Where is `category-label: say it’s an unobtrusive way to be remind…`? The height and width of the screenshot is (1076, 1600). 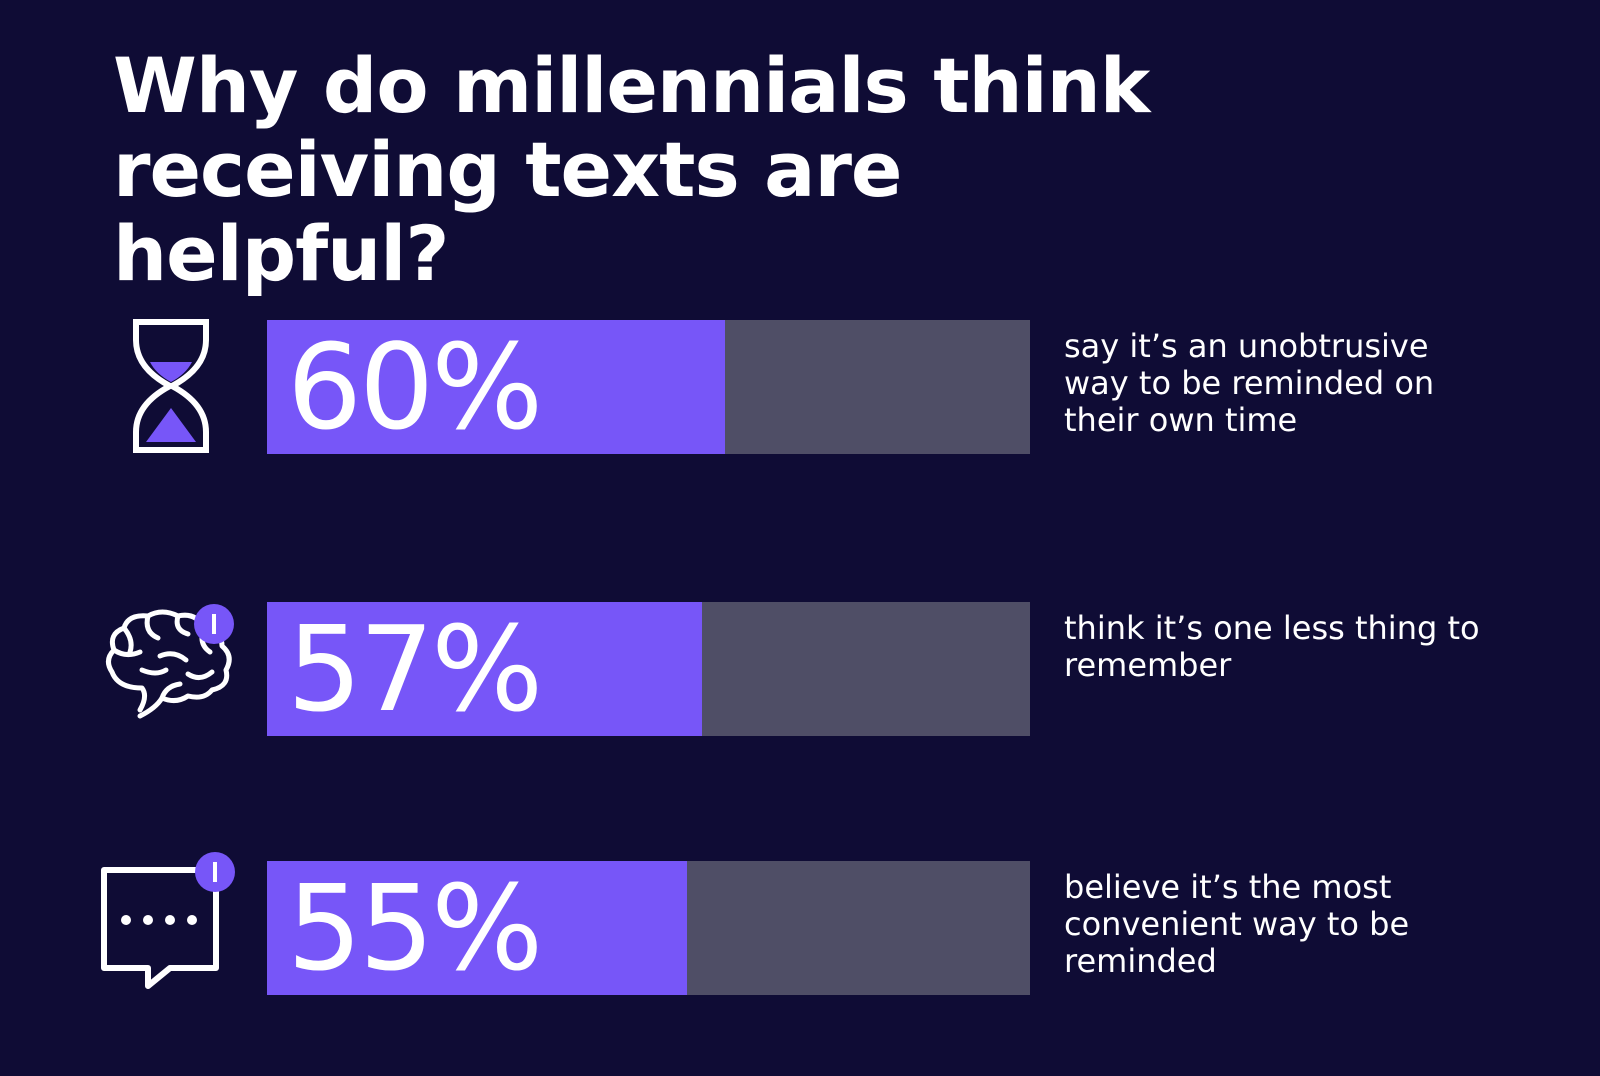
category-label: say it’s an unobtrusive way to be remind… is located at coordinates (1249, 383).